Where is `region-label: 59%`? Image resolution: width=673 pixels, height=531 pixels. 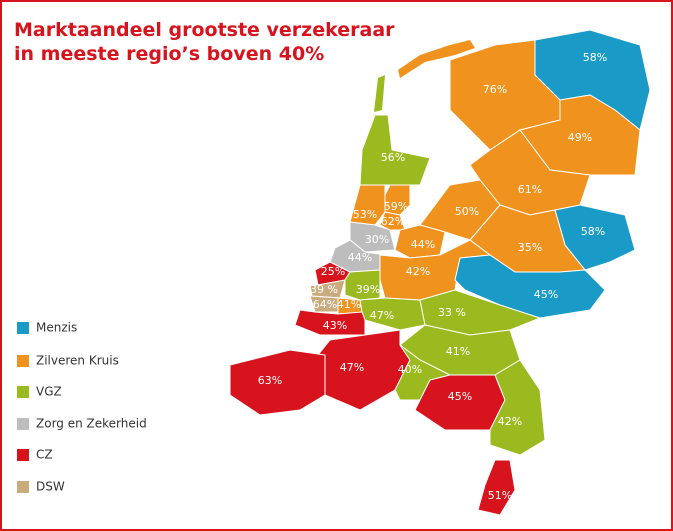 region-label: 59% is located at coordinates (396, 206).